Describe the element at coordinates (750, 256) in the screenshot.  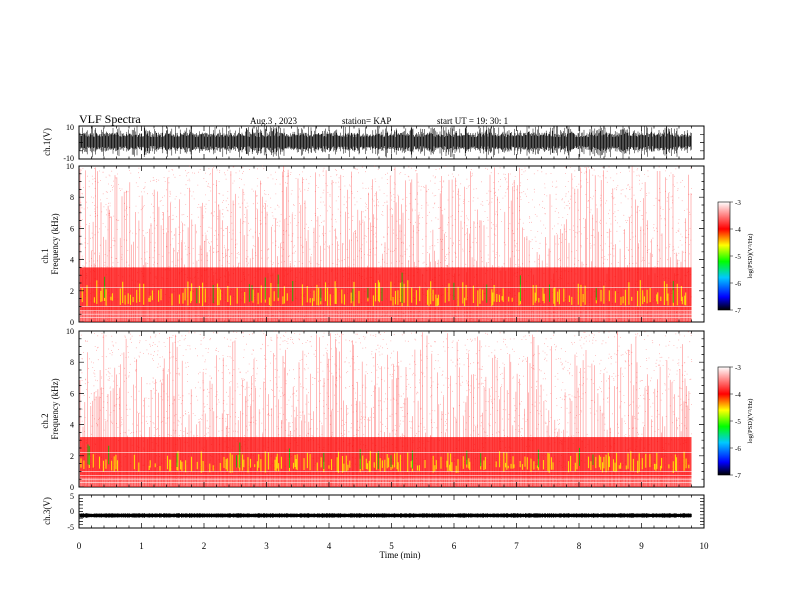
I see `ch1-colorbar-label: log(PSD)(V²/Hz)` at that location.